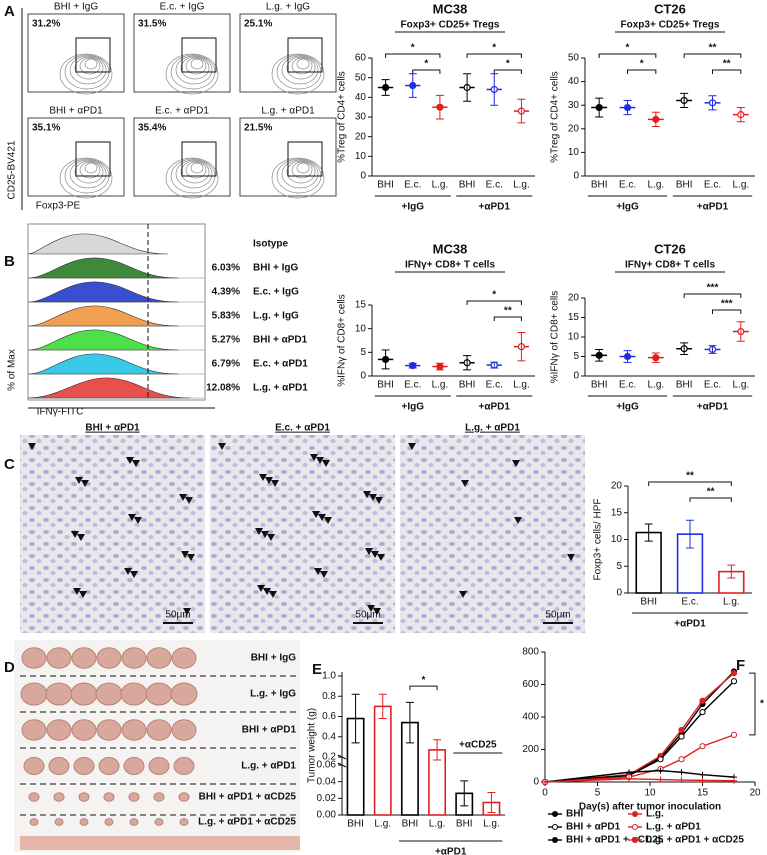  Describe the element at coordinates (361, 117) in the screenshot. I see `y-tick-label: 30` at that location.